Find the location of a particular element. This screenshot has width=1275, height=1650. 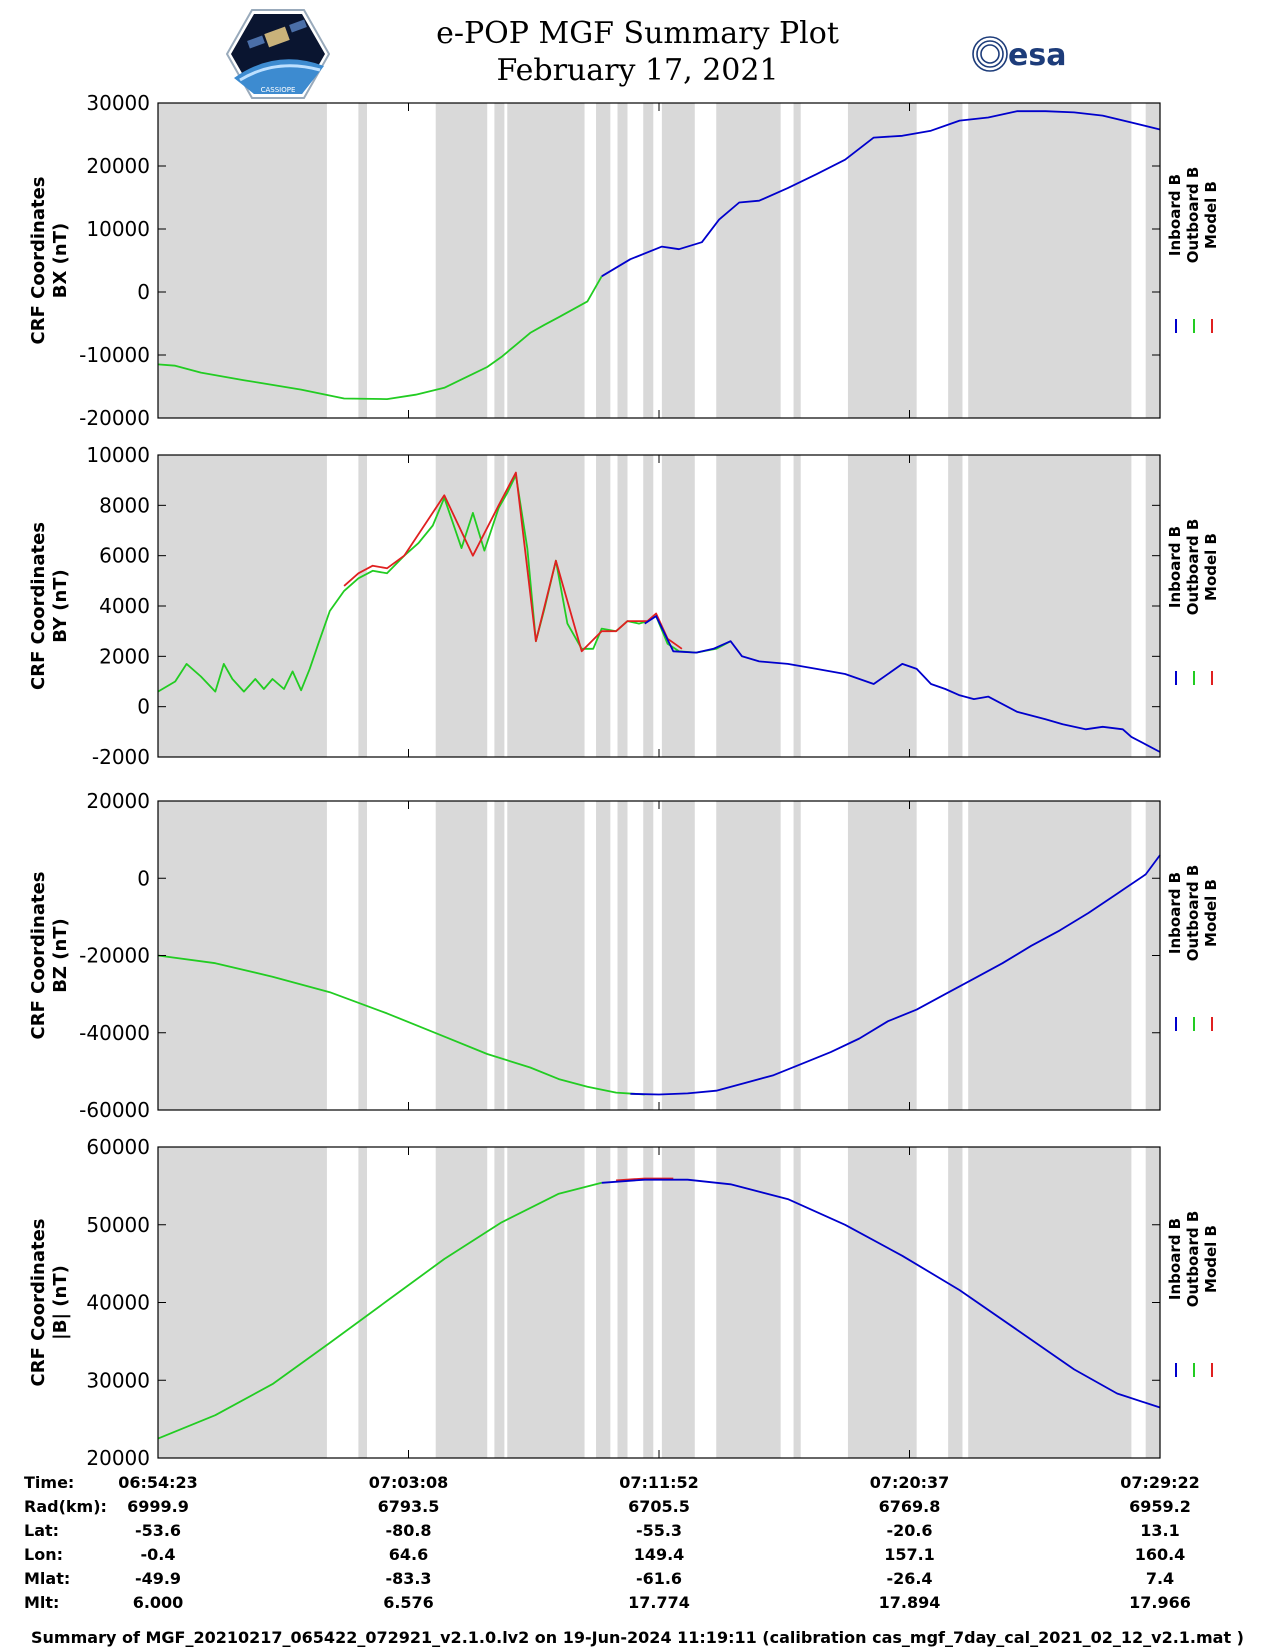

y-axis-label: CRF CoordinatesBZ (nT) is located at coordinates (49, 956).